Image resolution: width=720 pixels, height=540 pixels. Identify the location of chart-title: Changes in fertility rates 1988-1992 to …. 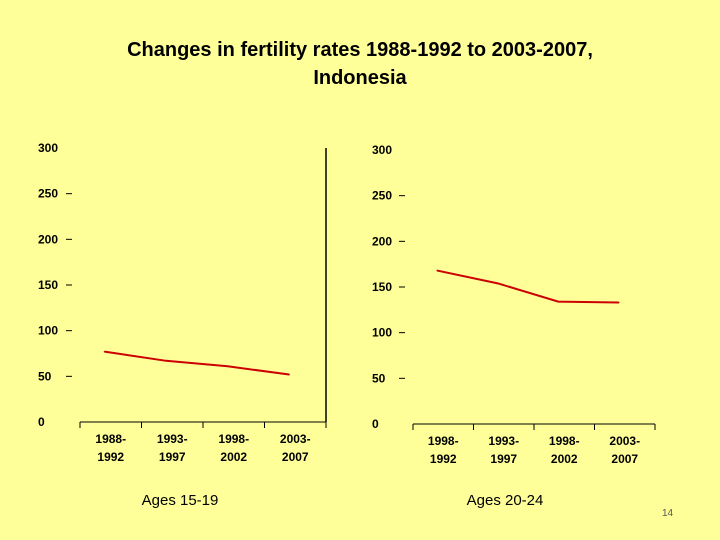
(360, 64).